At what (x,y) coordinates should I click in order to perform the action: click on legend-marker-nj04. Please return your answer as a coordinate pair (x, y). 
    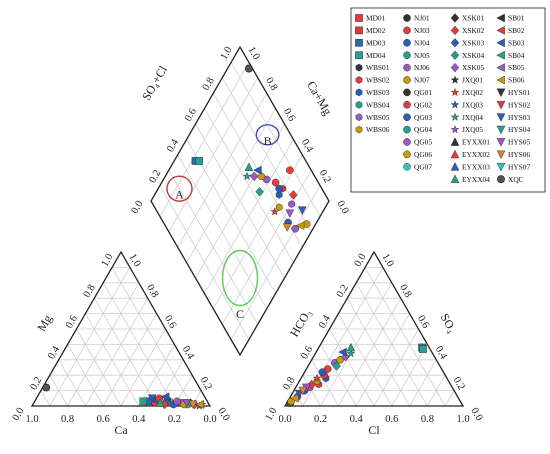
    Looking at the image, I should click on (407, 43).